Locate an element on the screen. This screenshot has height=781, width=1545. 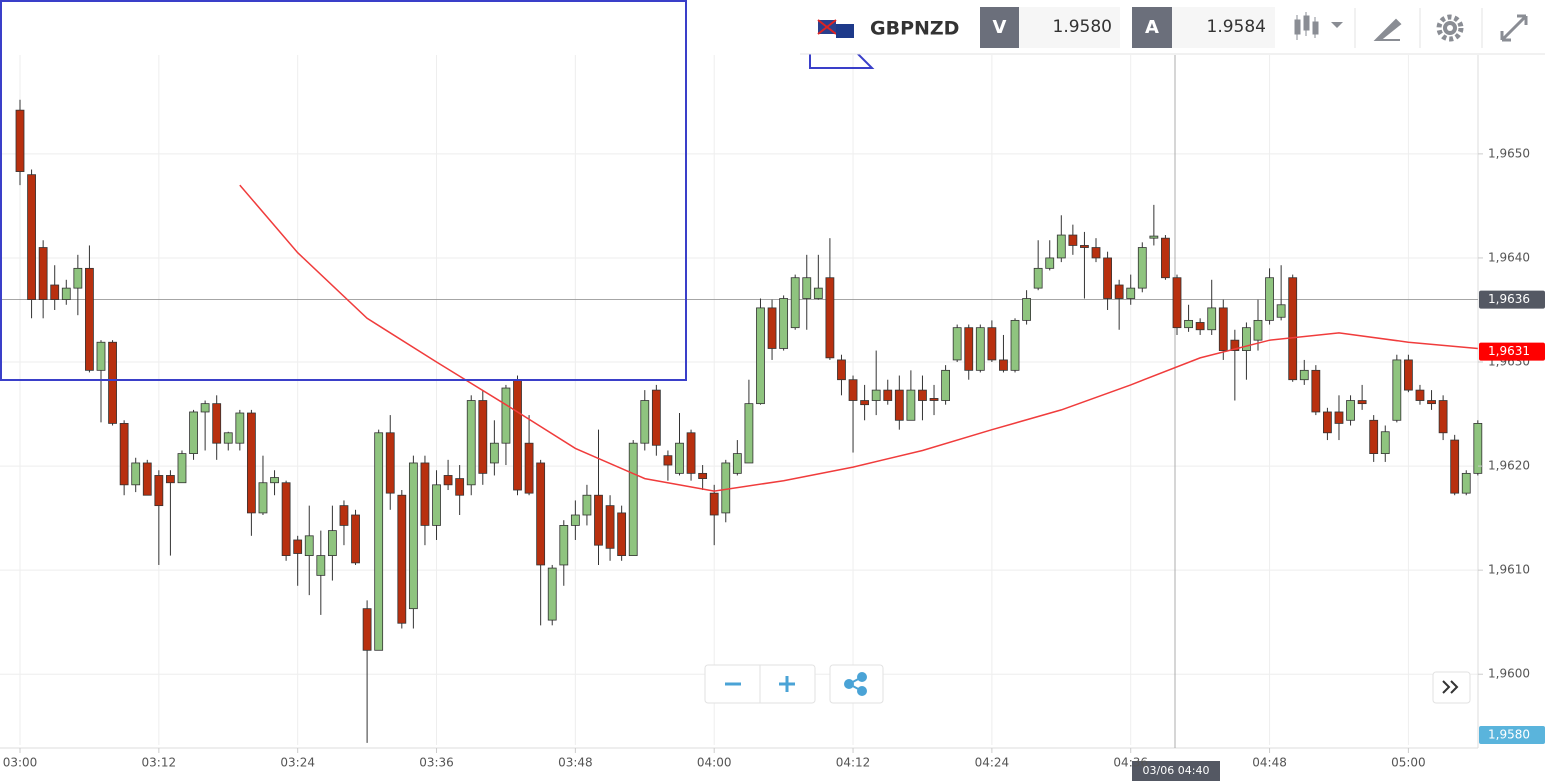
x-tick-label: 03:12 is located at coordinates (159, 763).